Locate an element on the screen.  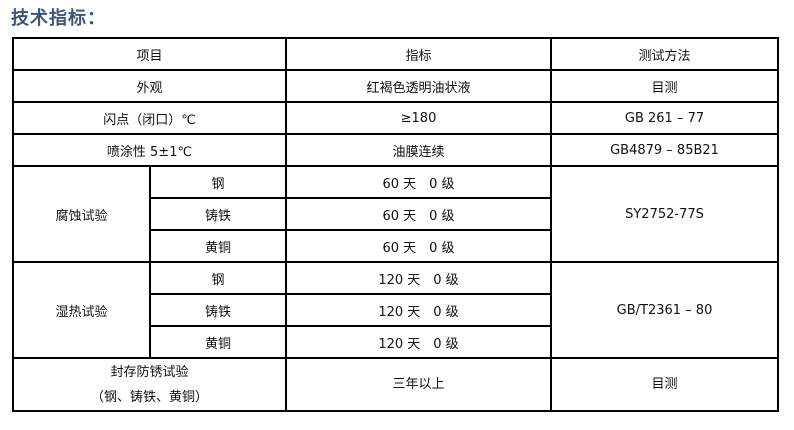
row-value: ≥180 is located at coordinates (418, 118).